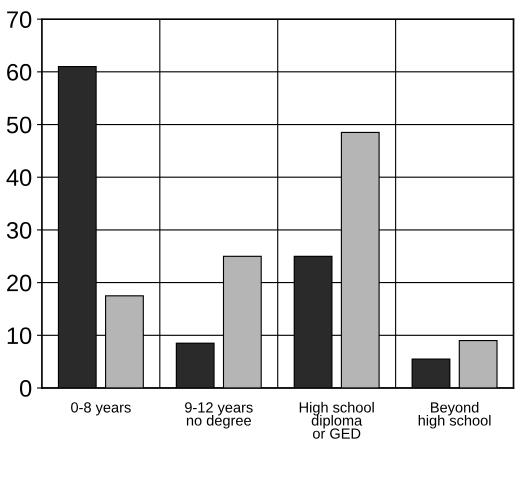  I want to click on x-tick-label: 9-12 years no degree, so click(219, 415).